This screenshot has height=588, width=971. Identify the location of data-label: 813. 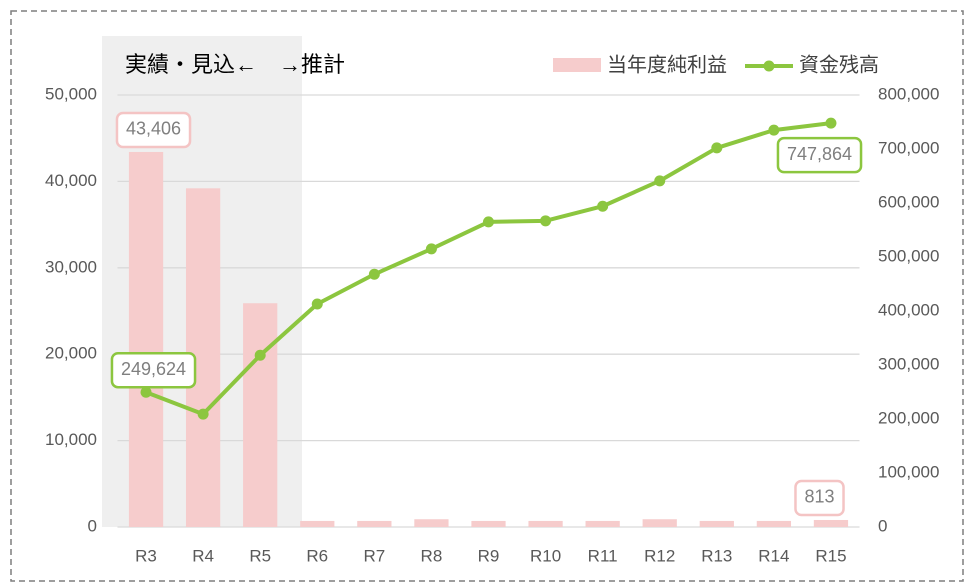
(819, 497).